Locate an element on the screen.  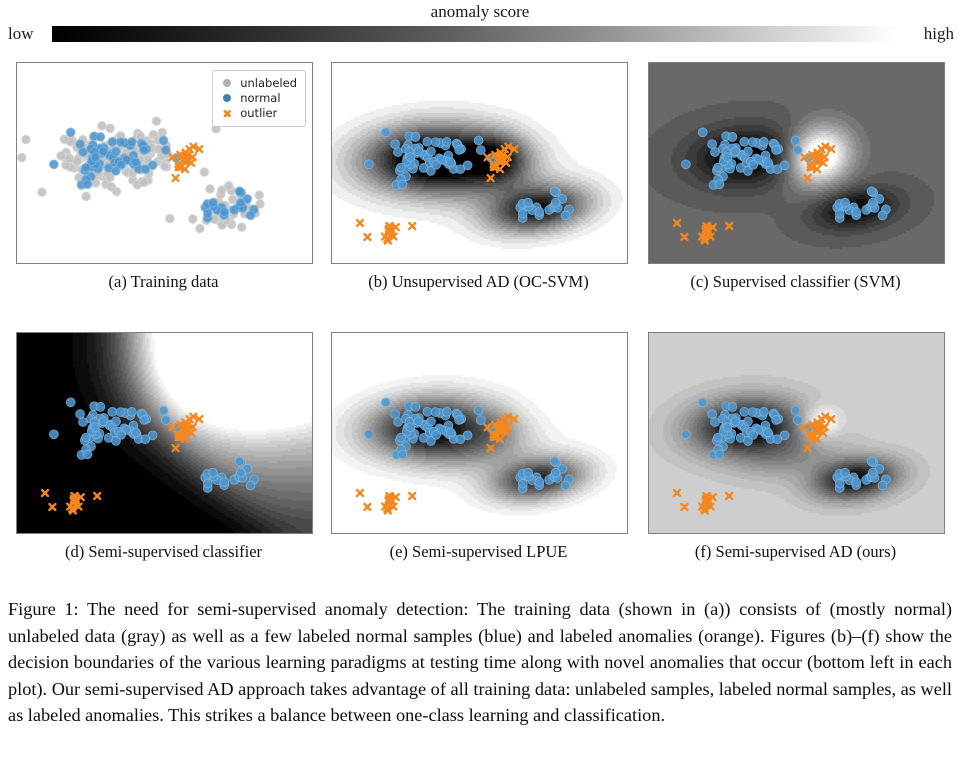
legend-item-normal: normal is located at coordinates (258, 98).